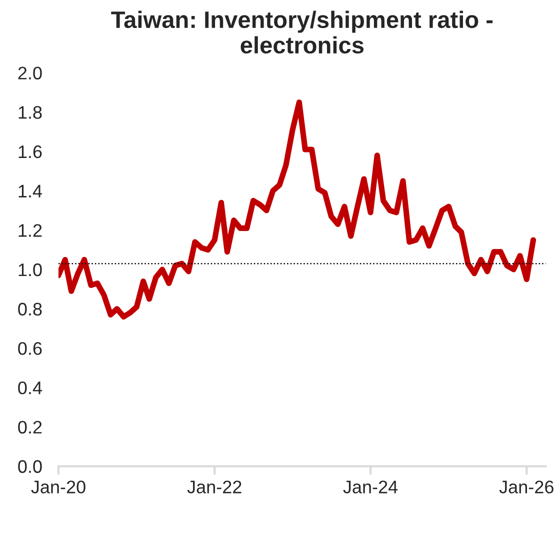 This screenshot has height=539, width=557. Describe the element at coordinates (526, 487) in the screenshot. I see `x-tick-label: Jan-26` at that location.